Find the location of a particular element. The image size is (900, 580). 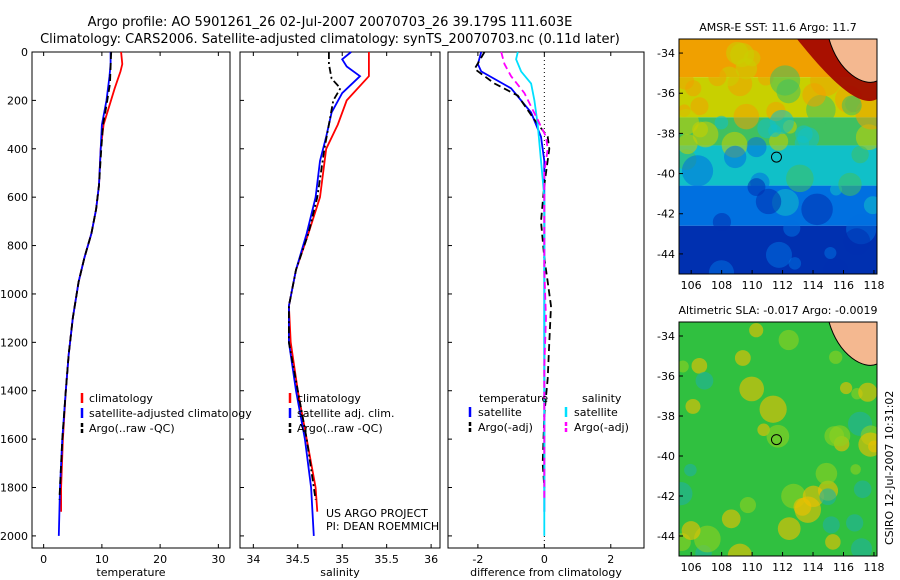

temperature-xtick-label: 20 is located at coordinates (160, 559).